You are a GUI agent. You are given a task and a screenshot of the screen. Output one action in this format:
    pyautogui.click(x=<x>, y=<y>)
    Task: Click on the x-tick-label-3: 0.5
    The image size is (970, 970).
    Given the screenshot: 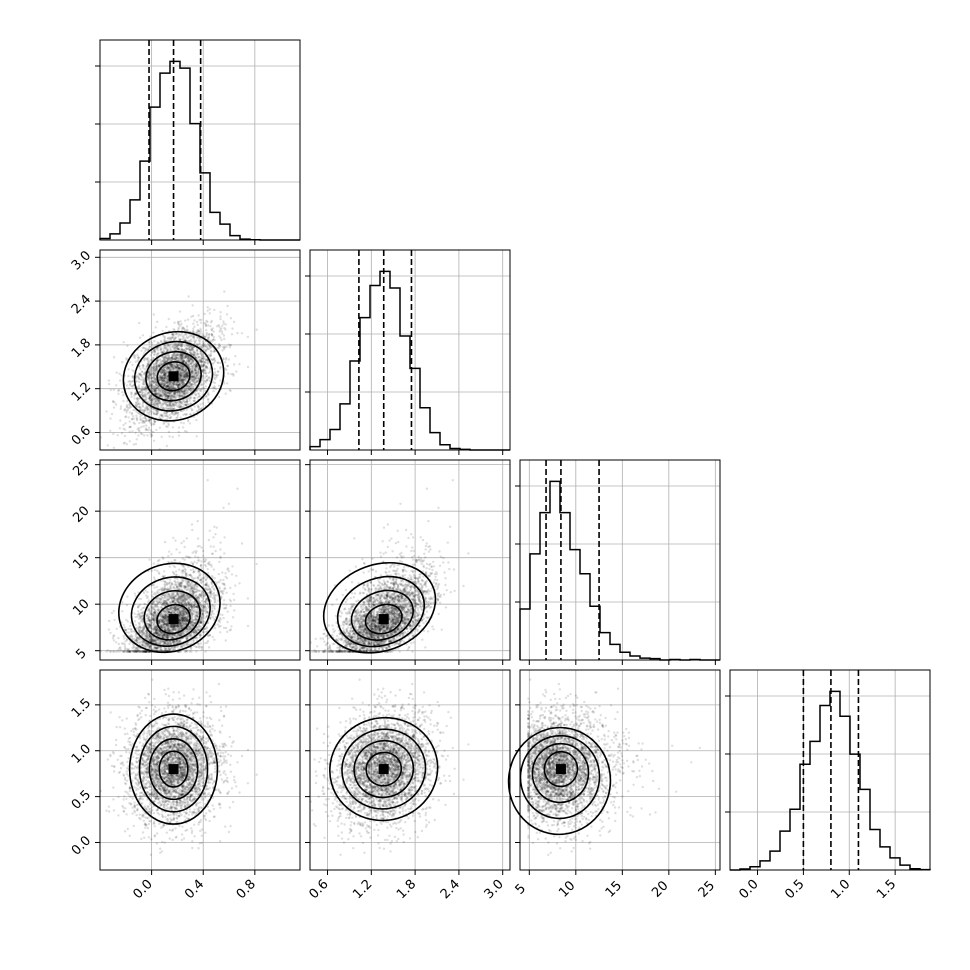 What is the action you would take?
    pyautogui.click(x=794, y=889)
    